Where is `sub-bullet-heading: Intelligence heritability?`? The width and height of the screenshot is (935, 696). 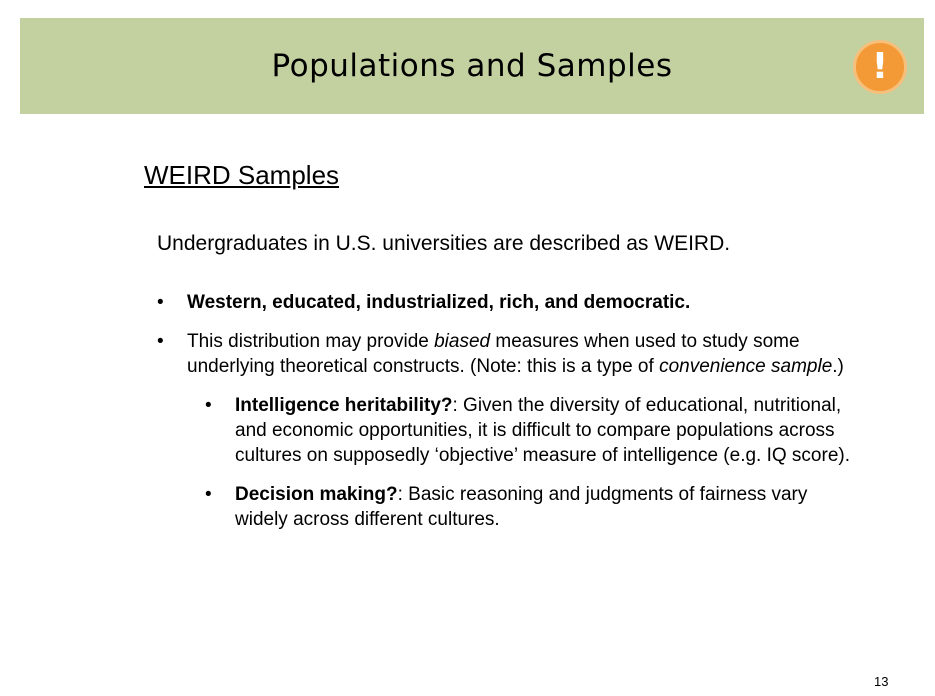 sub-bullet-heading: Intelligence heritability? is located at coordinates (344, 405).